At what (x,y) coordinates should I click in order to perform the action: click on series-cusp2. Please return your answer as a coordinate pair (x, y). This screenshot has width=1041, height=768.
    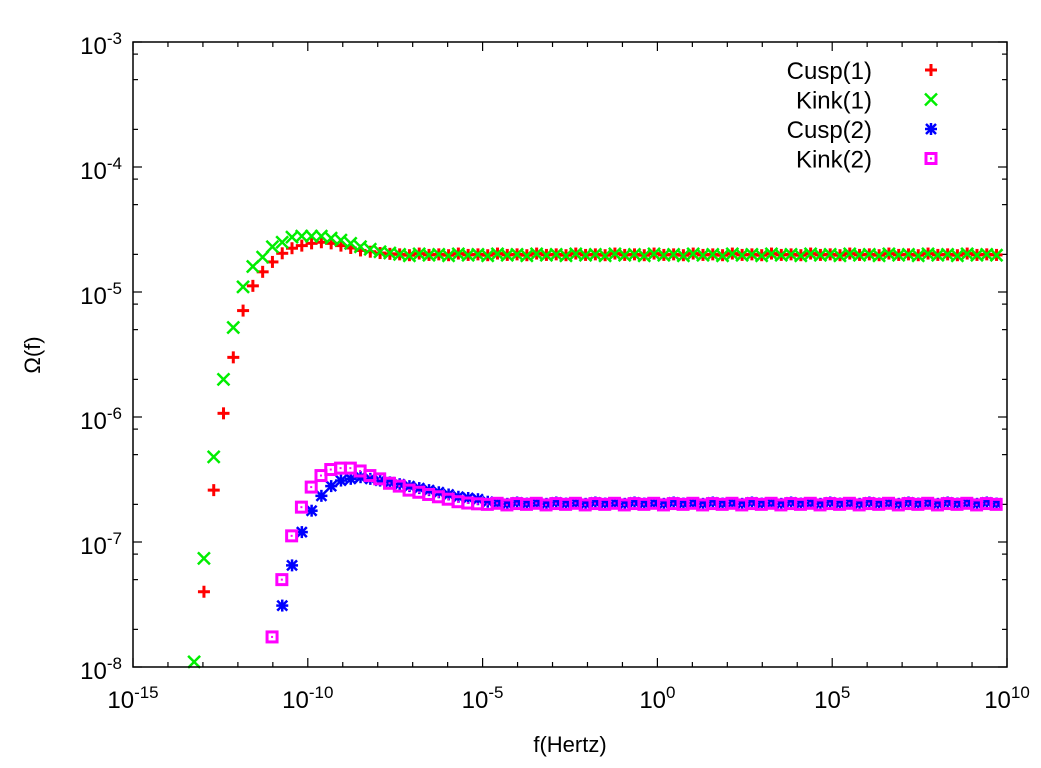
    Looking at the image, I should click on (639, 541).